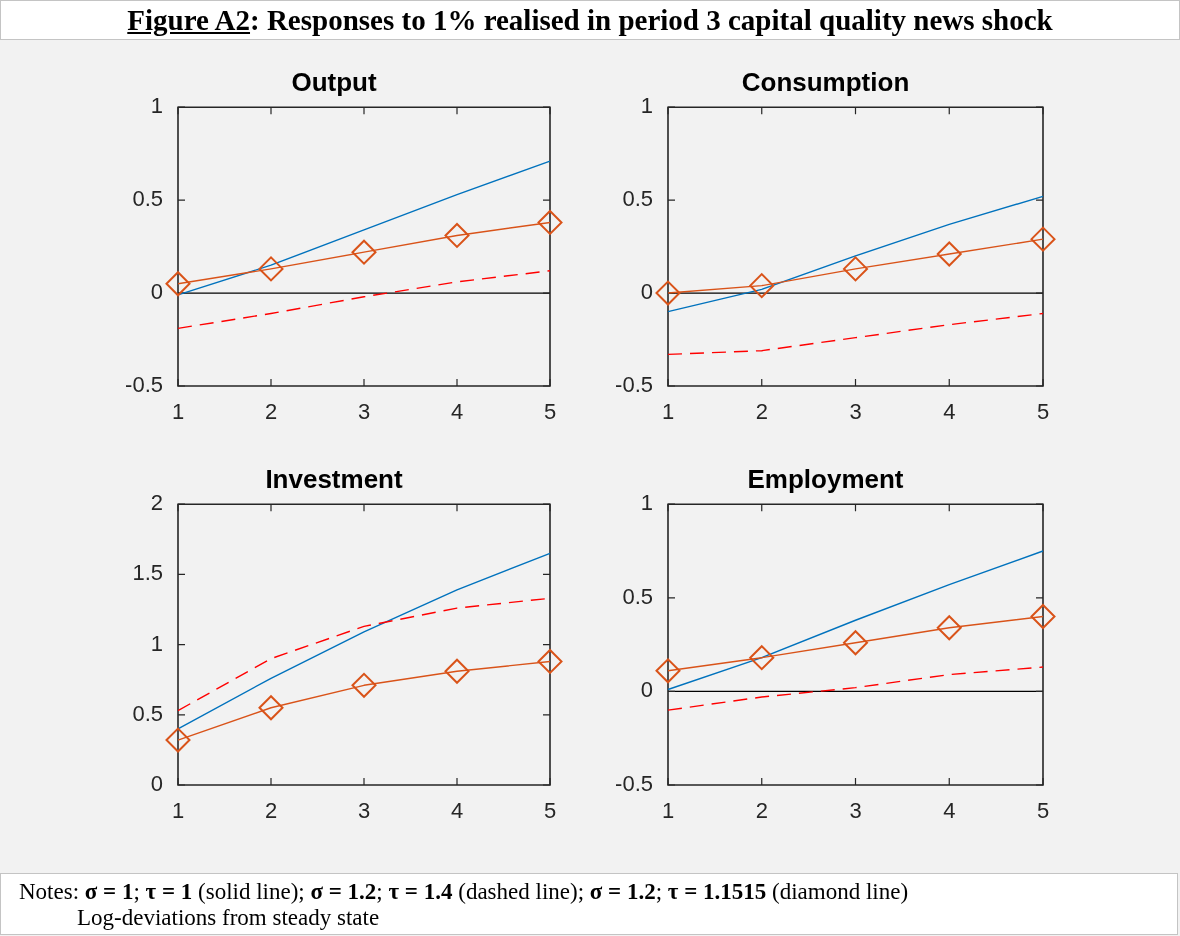 This screenshot has width=1180, height=936. Describe the element at coordinates (334, 478) in the screenshot. I see `chart-title: Investment` at that location.